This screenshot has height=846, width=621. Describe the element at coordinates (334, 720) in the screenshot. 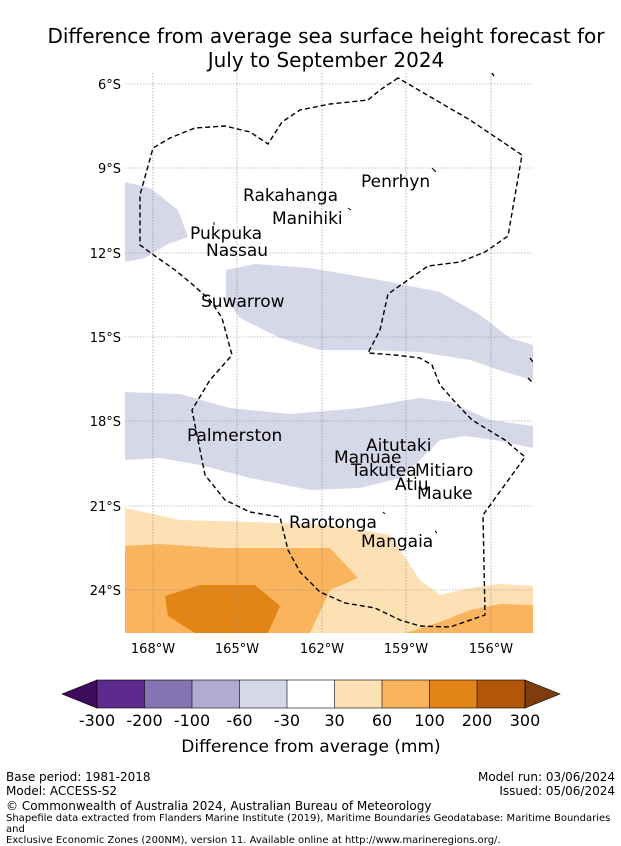

I see `colorbar-tick: 30` at that location.